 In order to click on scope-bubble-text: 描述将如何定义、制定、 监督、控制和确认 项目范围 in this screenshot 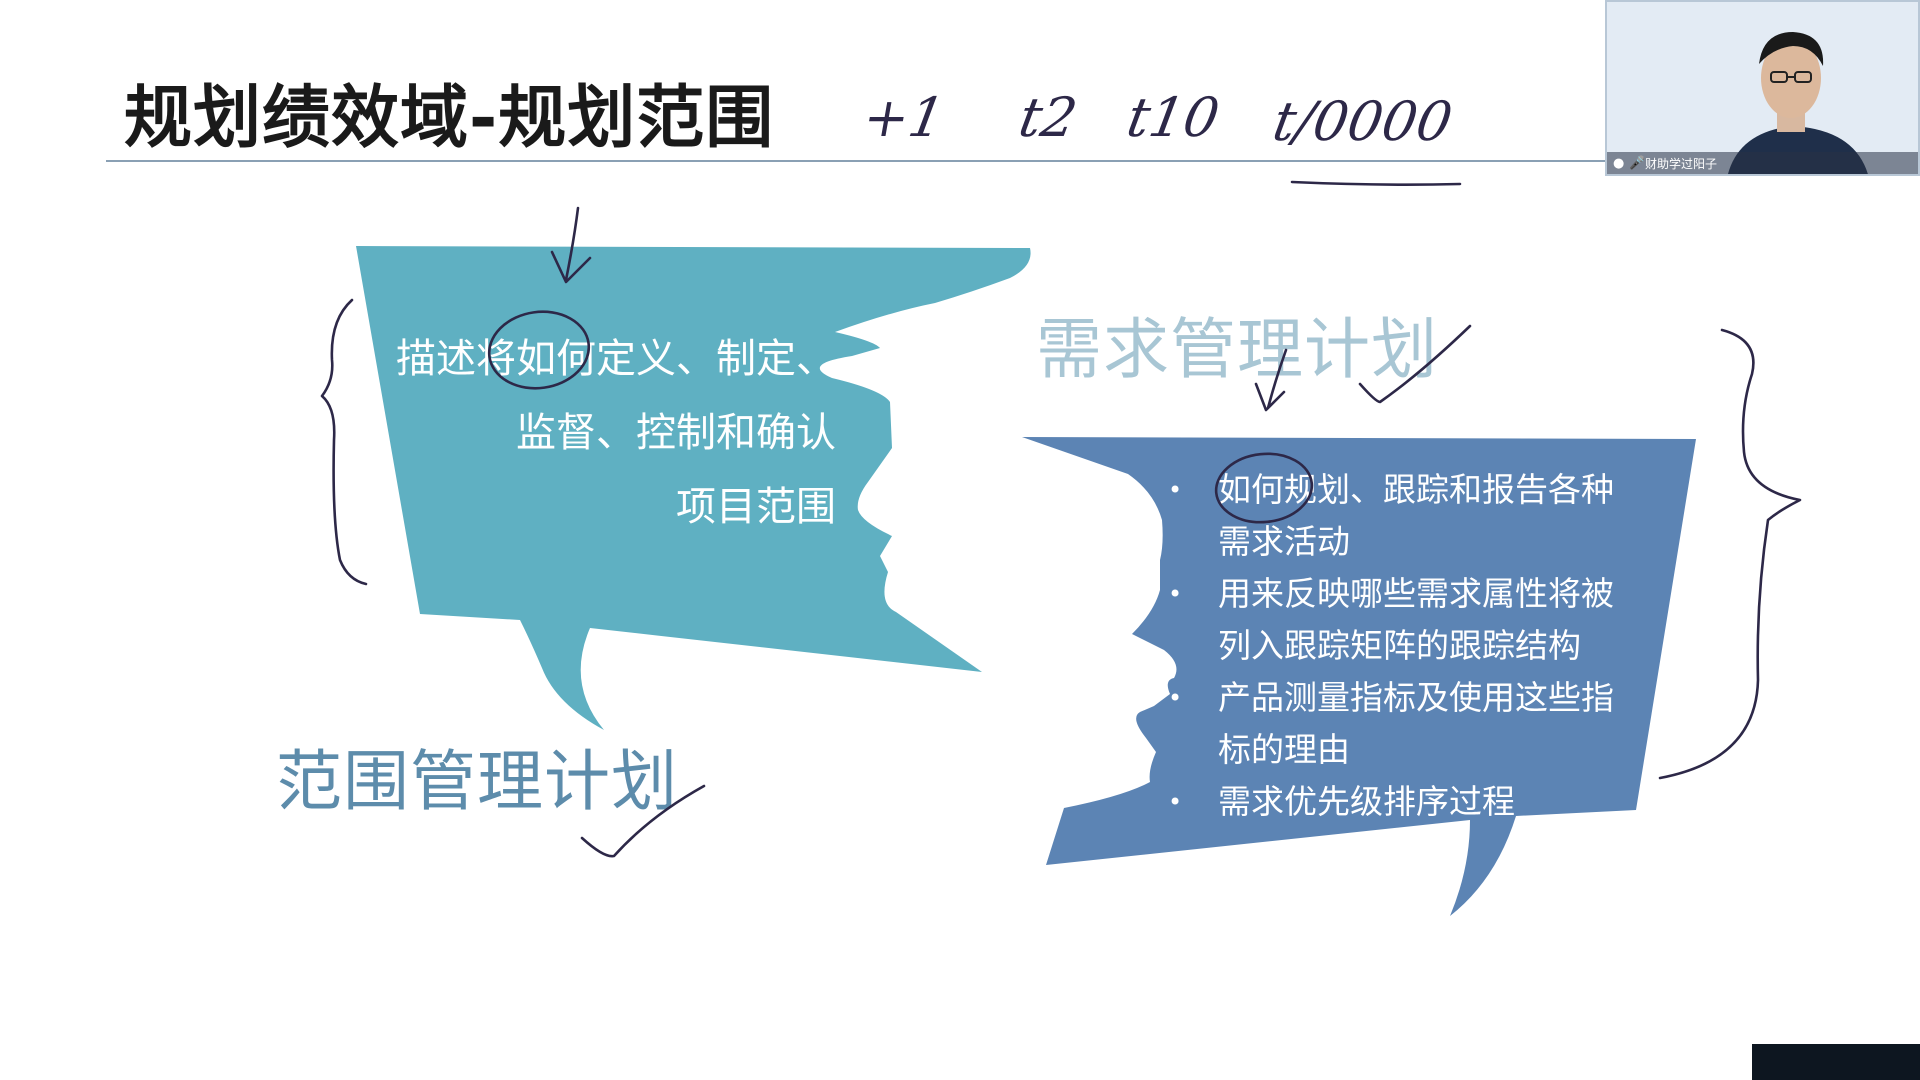, I will do `click(603, 433)`.